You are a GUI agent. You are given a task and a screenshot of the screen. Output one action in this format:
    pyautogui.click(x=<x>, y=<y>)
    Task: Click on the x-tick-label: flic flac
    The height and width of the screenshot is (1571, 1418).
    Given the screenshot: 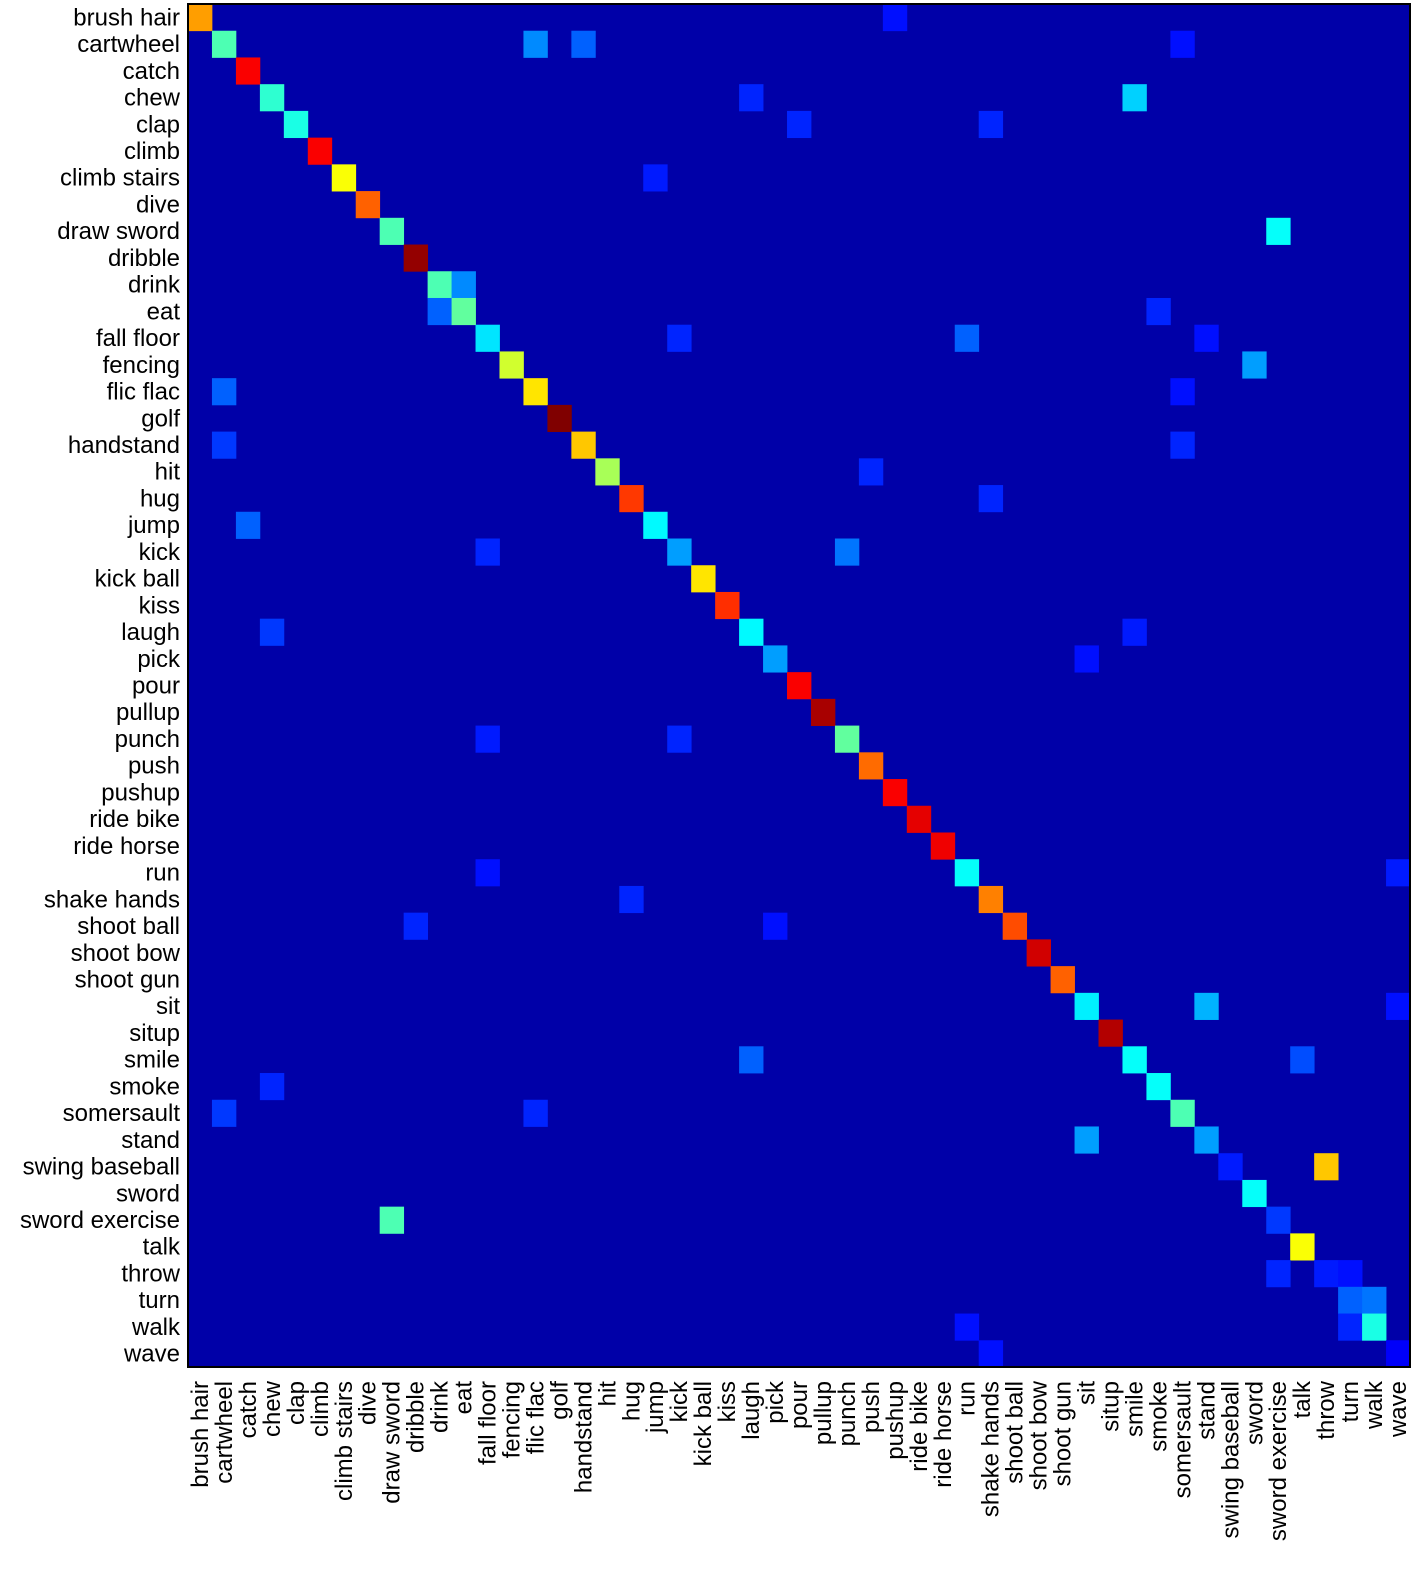 What is the action you would take?
    pyautogui.click(x=535, y=1417)
    